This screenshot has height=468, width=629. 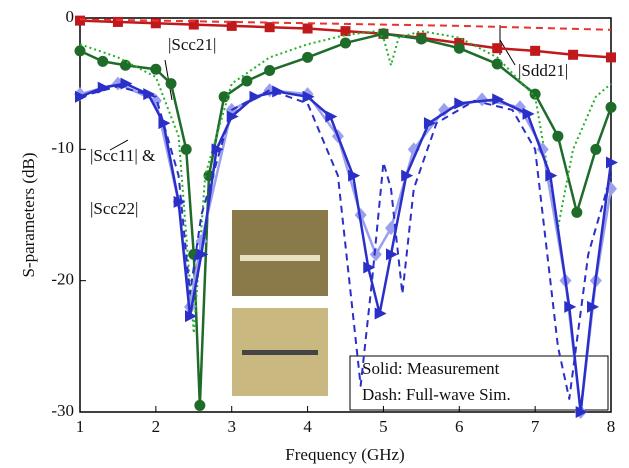 I want to click on y-tick-label: -30, so click(x=62, y=410).